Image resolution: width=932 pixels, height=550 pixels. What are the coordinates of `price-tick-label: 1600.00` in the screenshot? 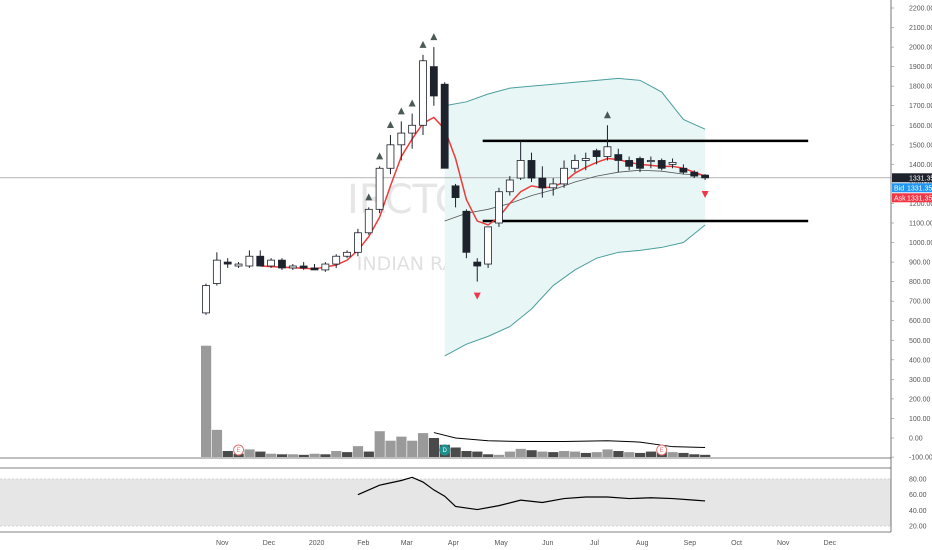 It's located at (920, 126).